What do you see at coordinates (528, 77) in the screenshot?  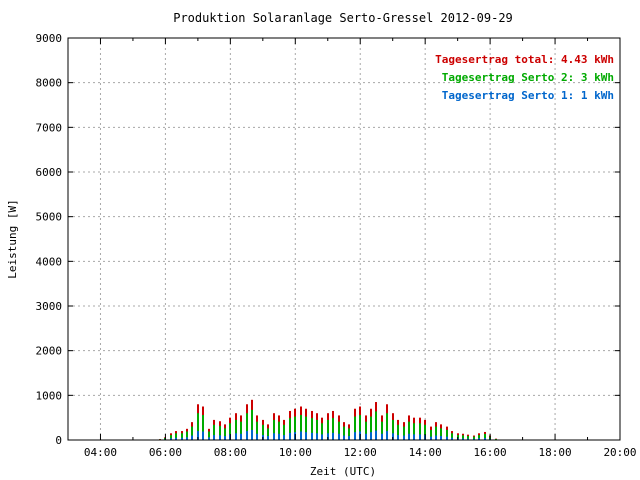 I see `legend-entry: Tagesertrag Serto 2: 3 kWh` at bounding box center [528, 77].